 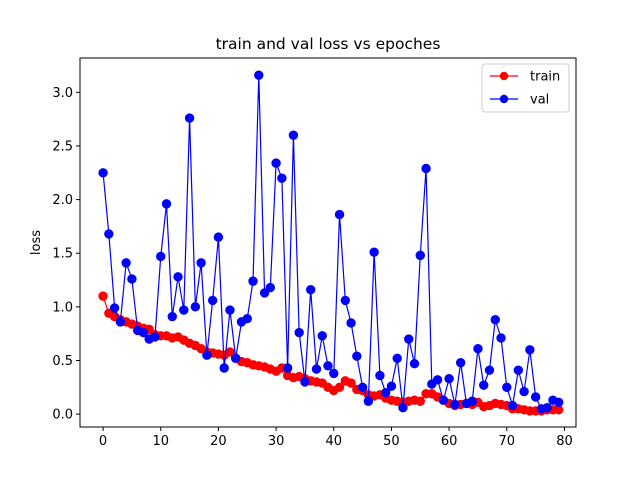 I want to click on legend: train val, so click(x=525, y=88).